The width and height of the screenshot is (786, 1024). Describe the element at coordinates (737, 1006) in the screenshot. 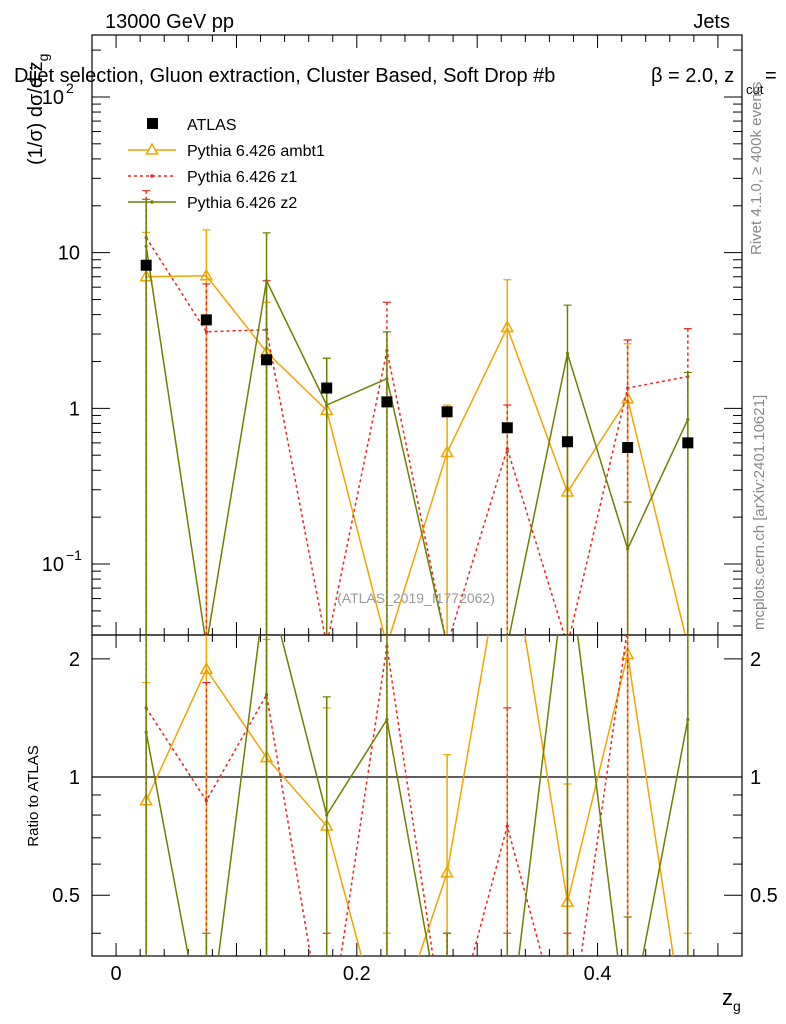

I see `x-axis-label-sub: g` at that location.